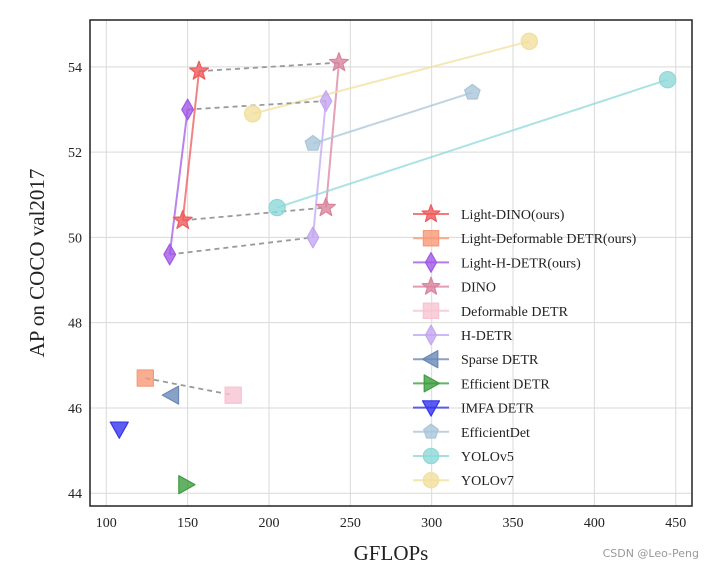  Describe the element at coordinates (431, 408) in the screenshot. I see `legend-marker-imfa-detr` at that location.